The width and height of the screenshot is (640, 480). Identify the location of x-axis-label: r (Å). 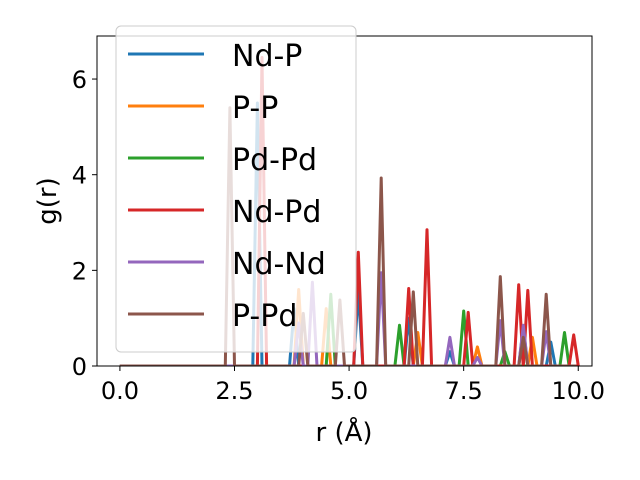
(343, 432).